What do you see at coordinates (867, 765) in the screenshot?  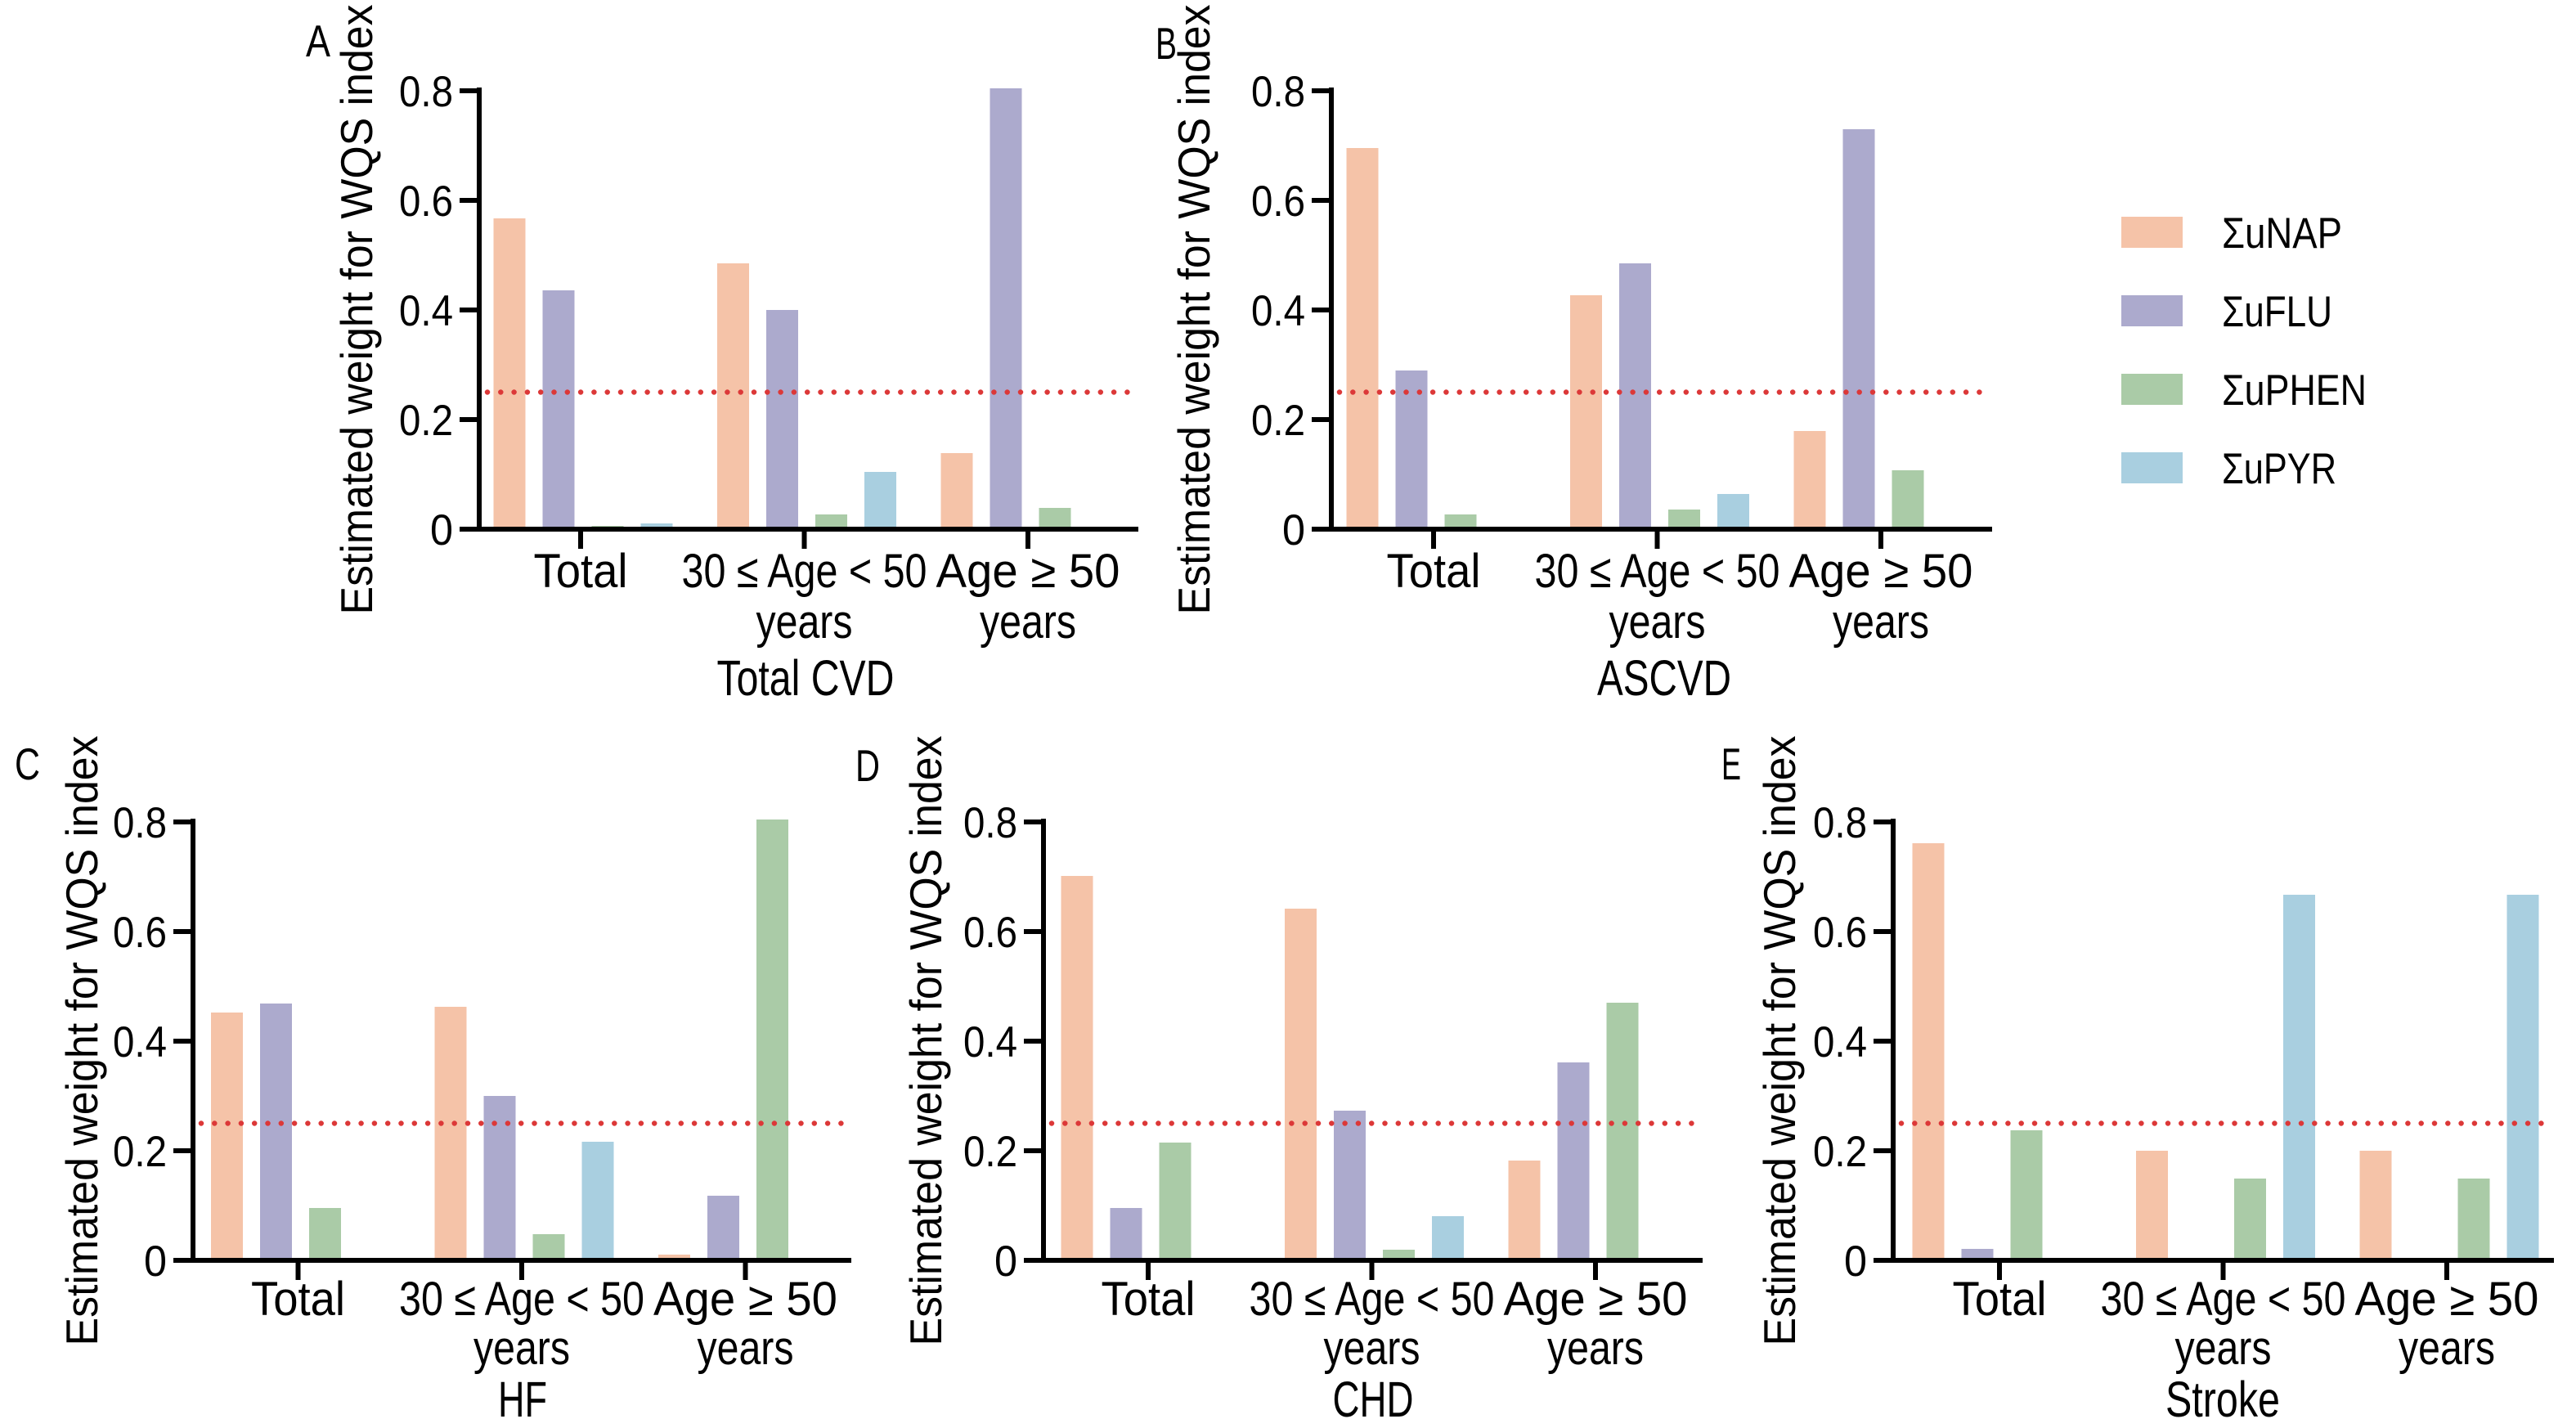 I see `svg-text: D` at bounding box center [867, 765].